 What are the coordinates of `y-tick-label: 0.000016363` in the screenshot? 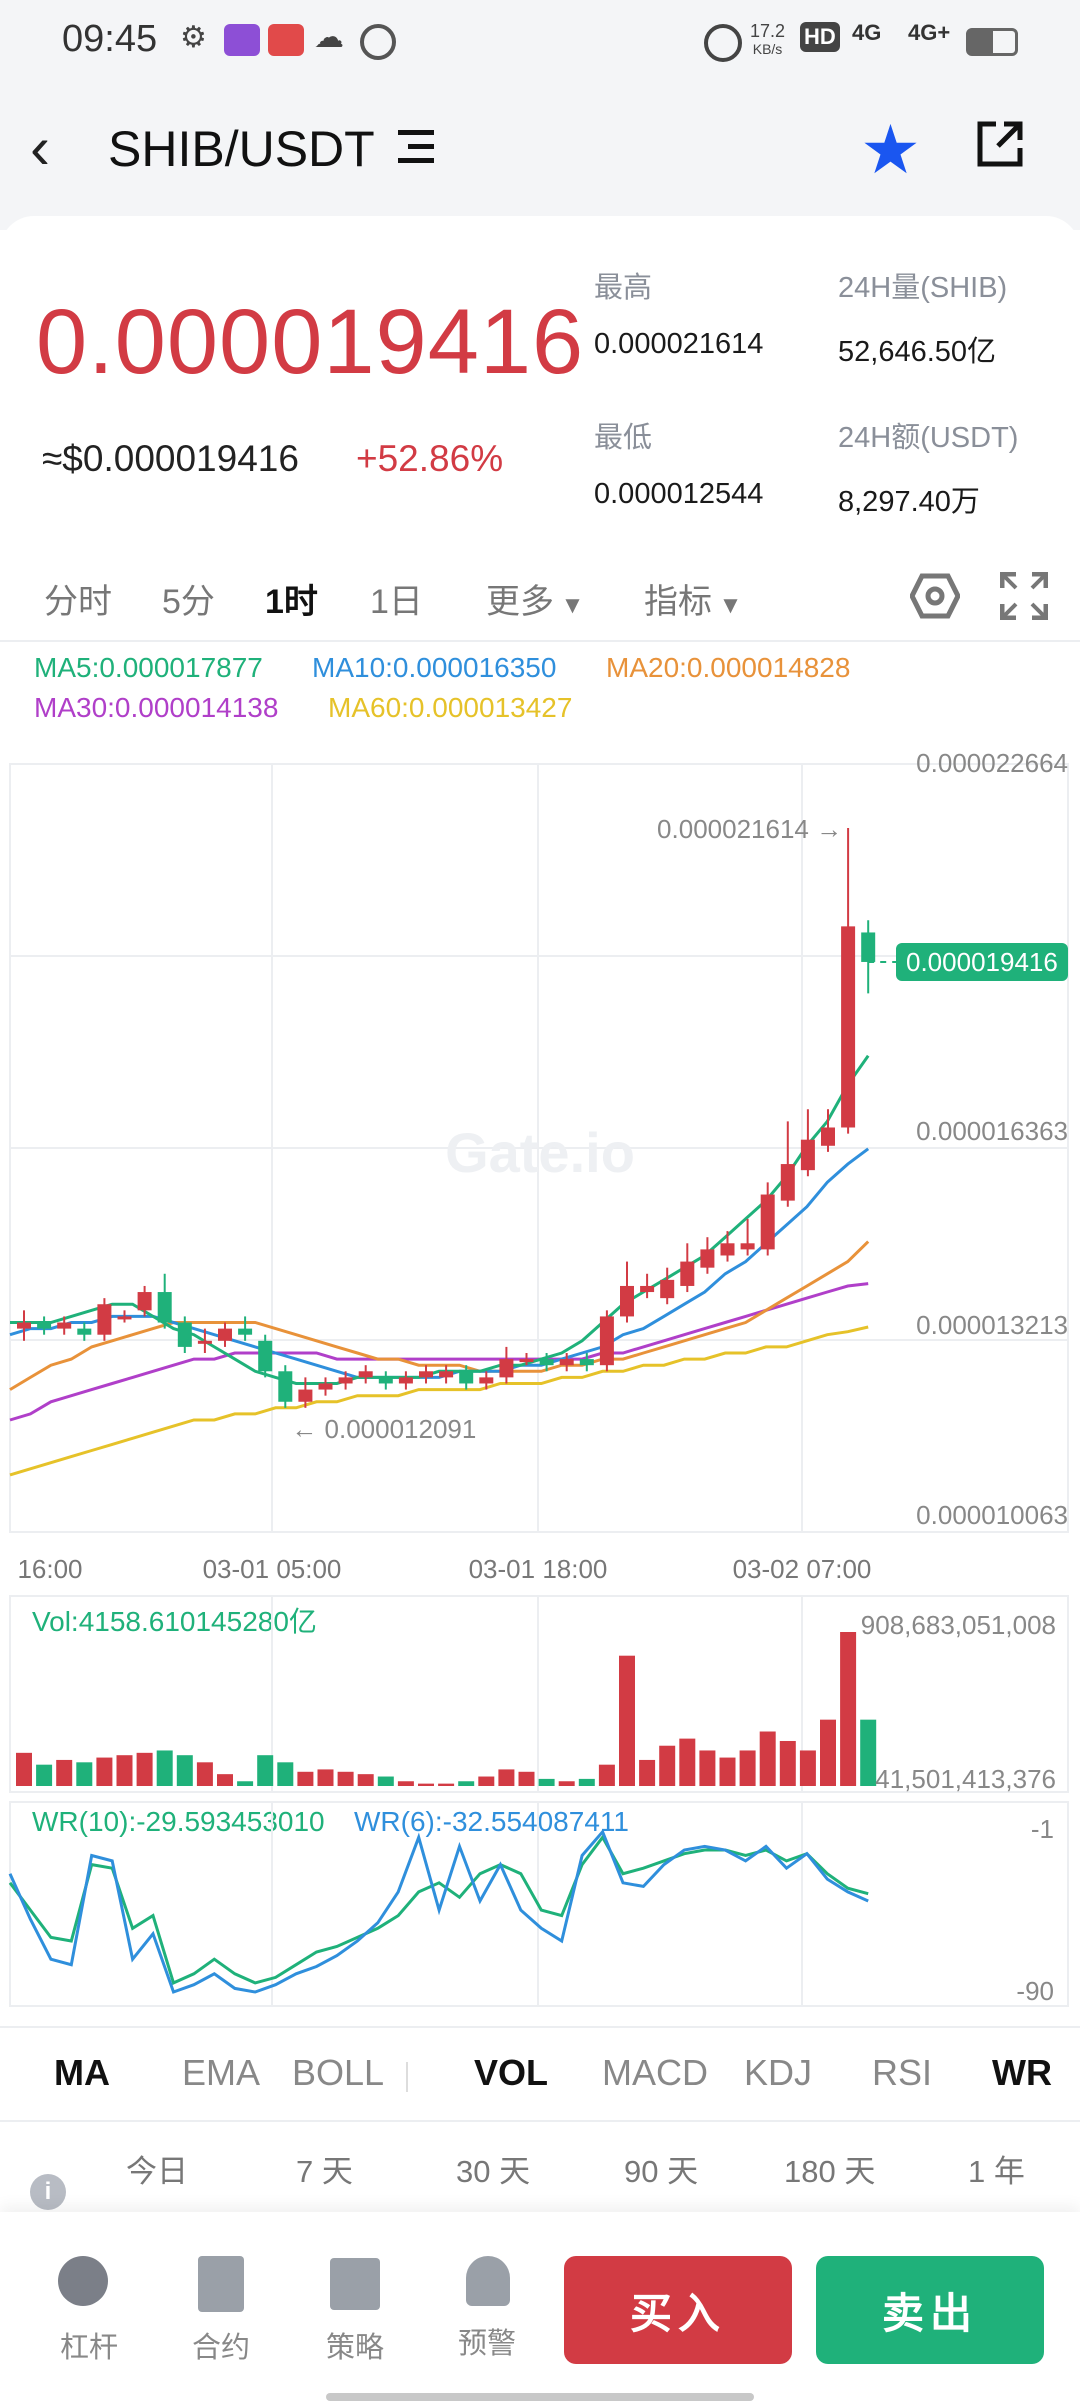 It's located at (992, 1131).